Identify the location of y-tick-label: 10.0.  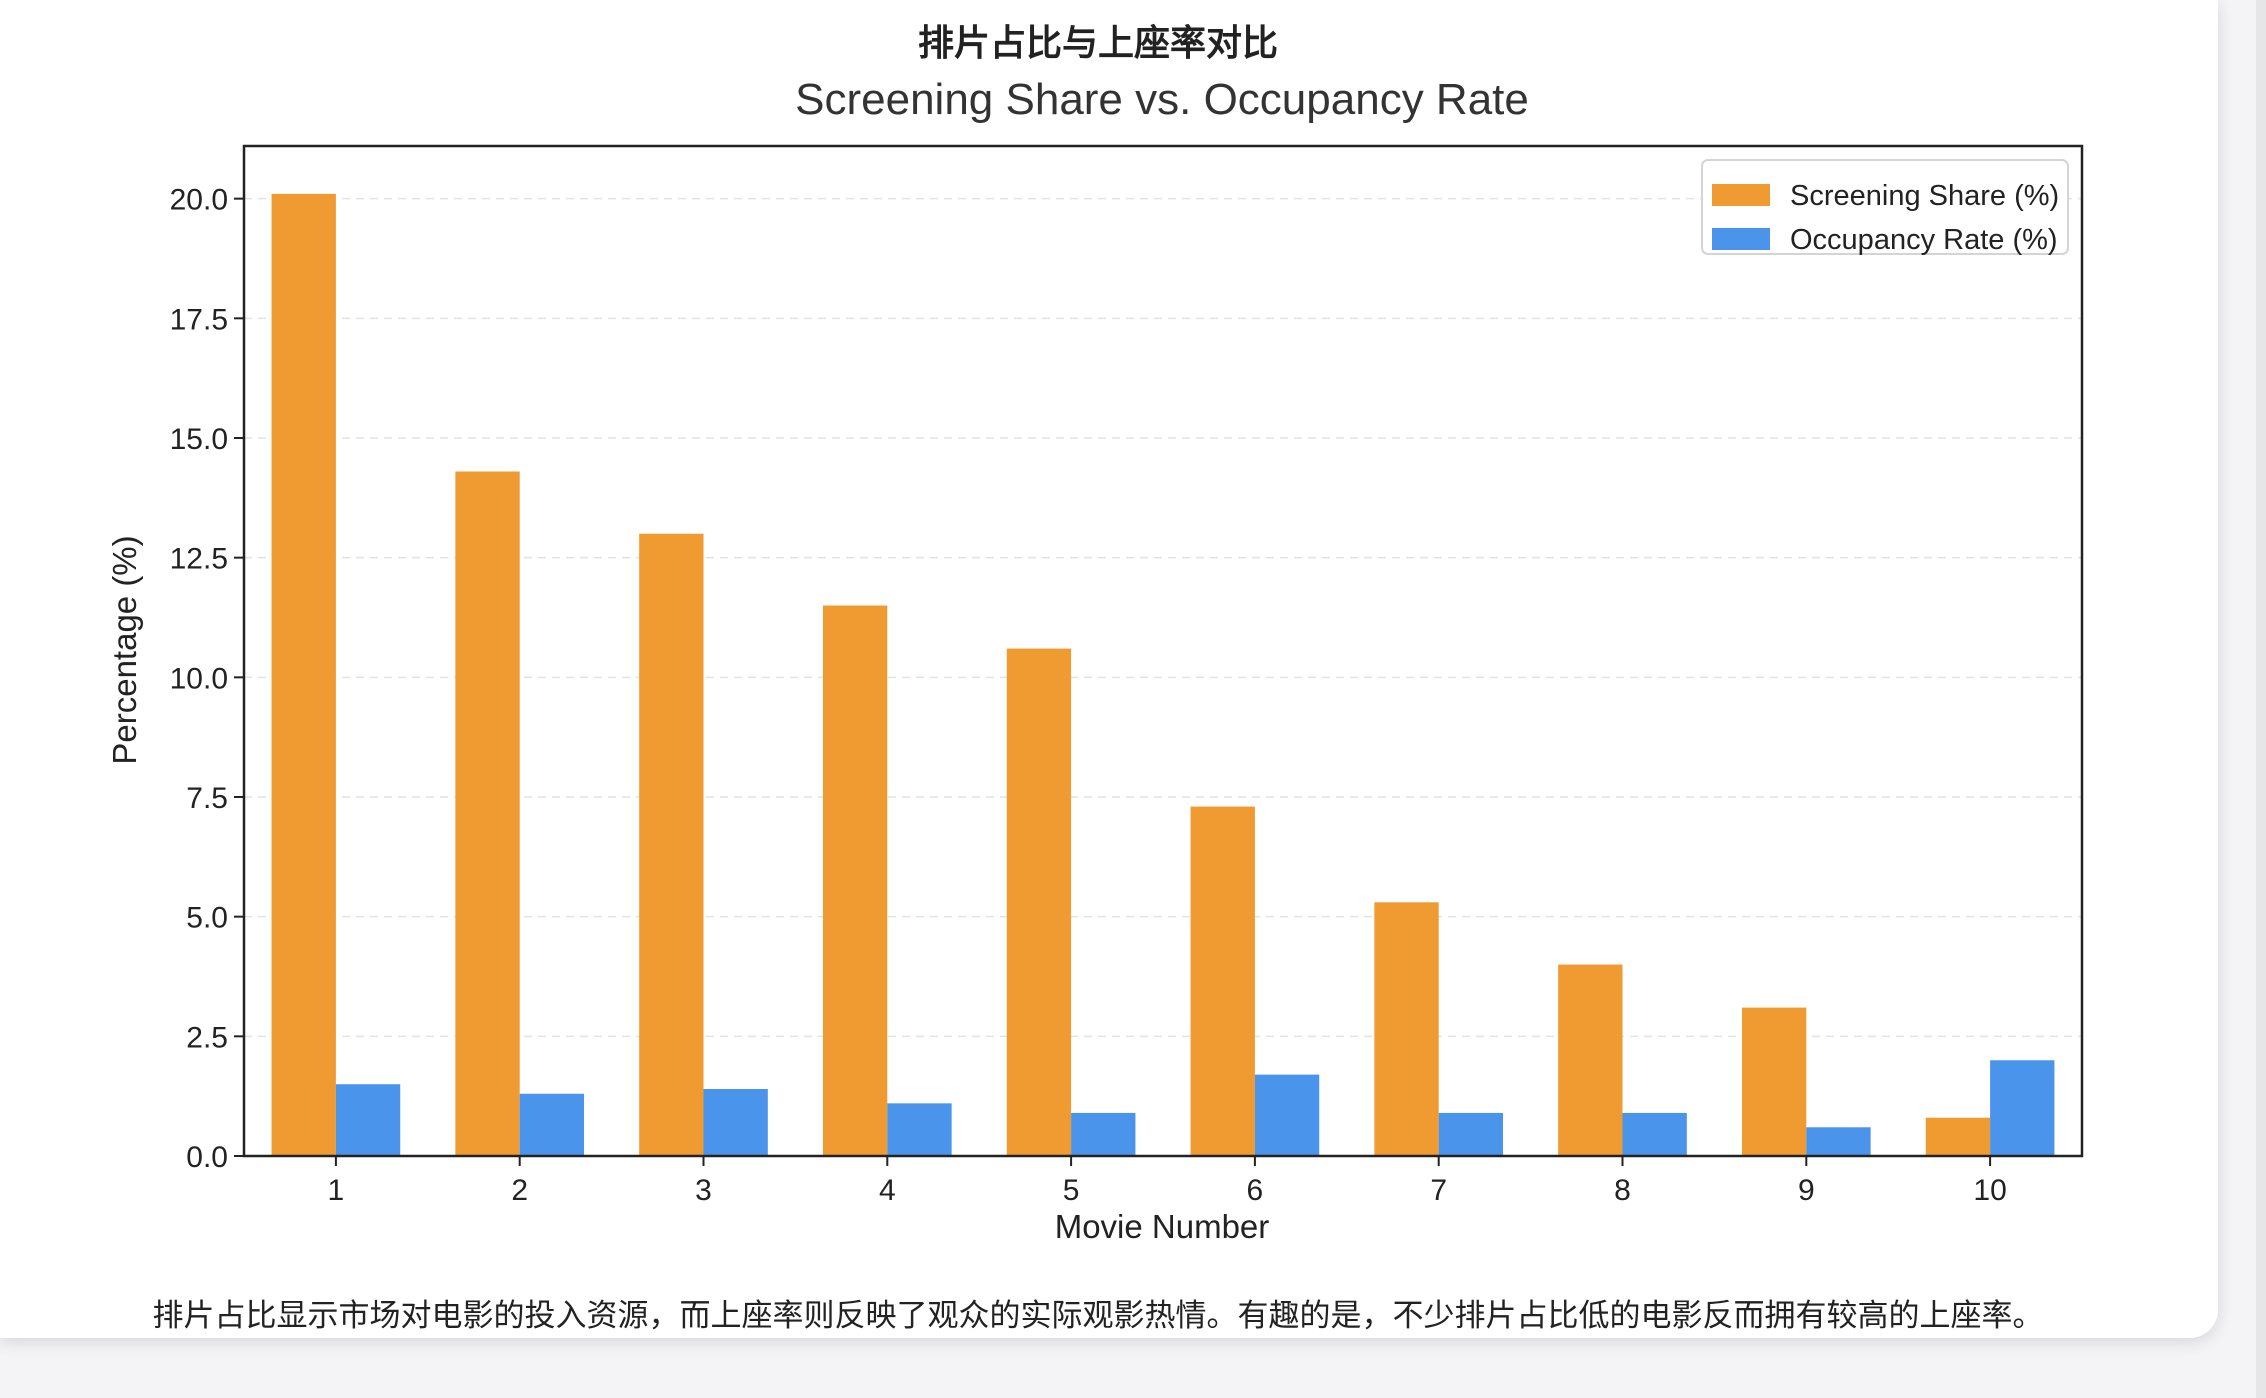
(199, 678).